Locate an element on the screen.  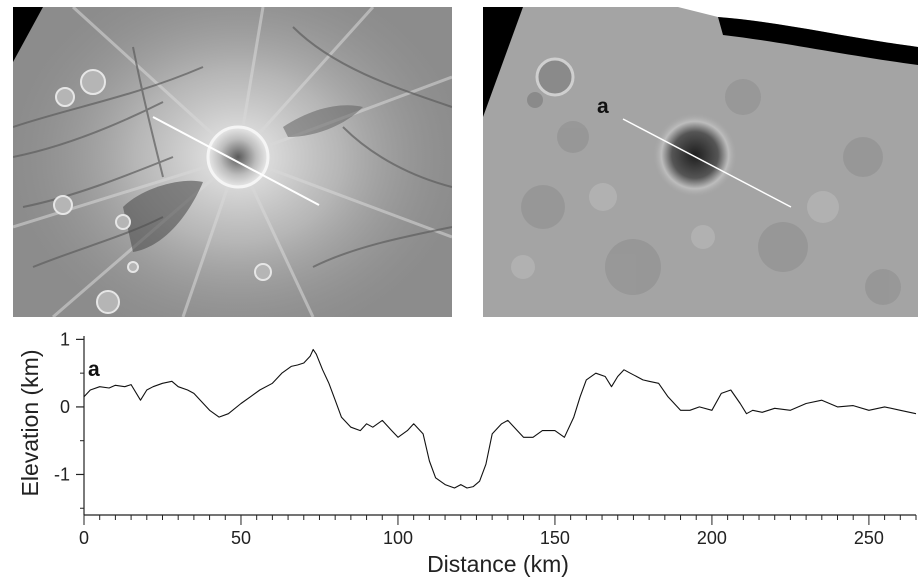
y-tick-label: -1 is located at coordinates (62, 474).